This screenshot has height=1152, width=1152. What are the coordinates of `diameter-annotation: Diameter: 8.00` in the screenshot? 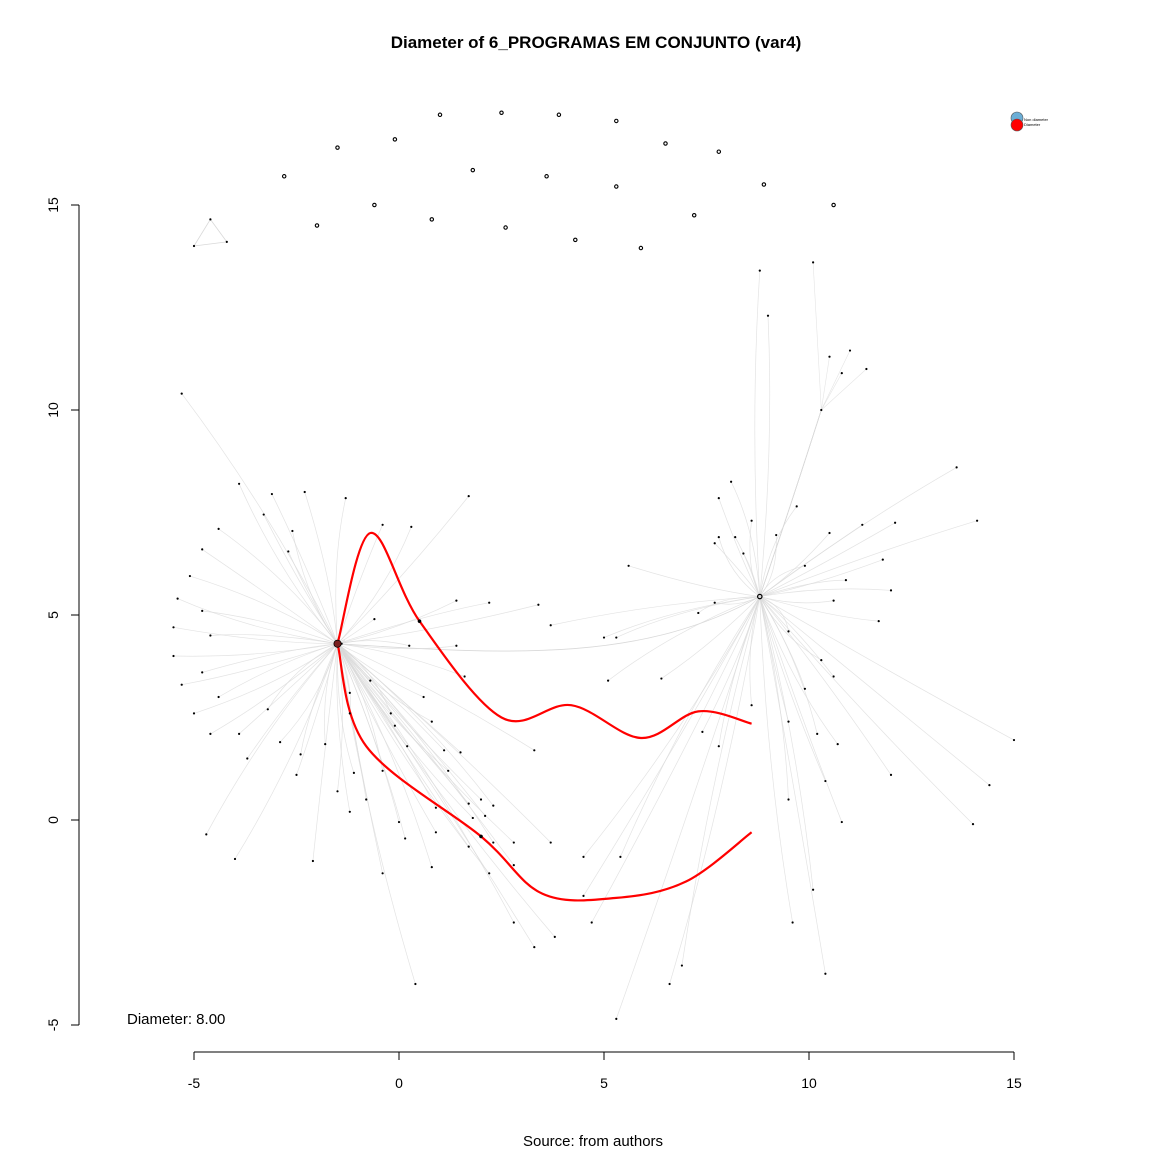 It's located at (176, 1019).